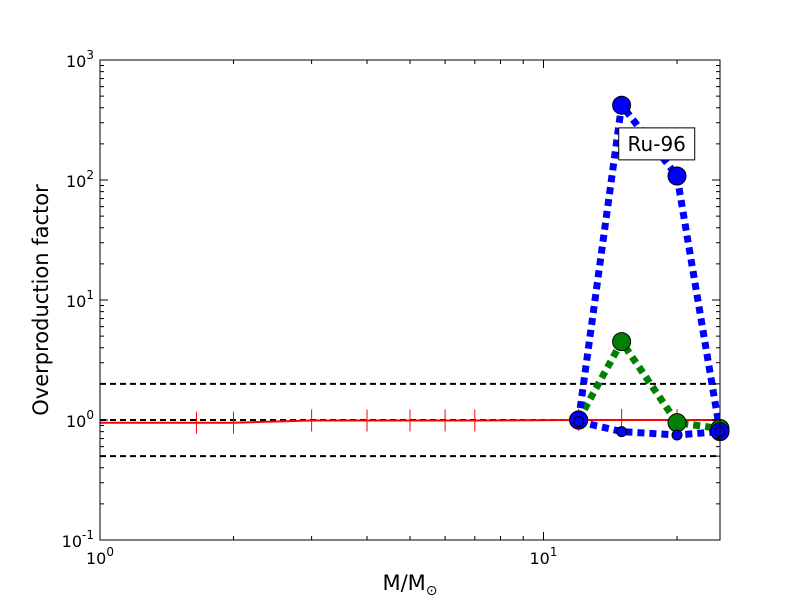 This screenshot has height=600, width=800. I want to click on annotation-box: Ru-96, so click(657, 144).